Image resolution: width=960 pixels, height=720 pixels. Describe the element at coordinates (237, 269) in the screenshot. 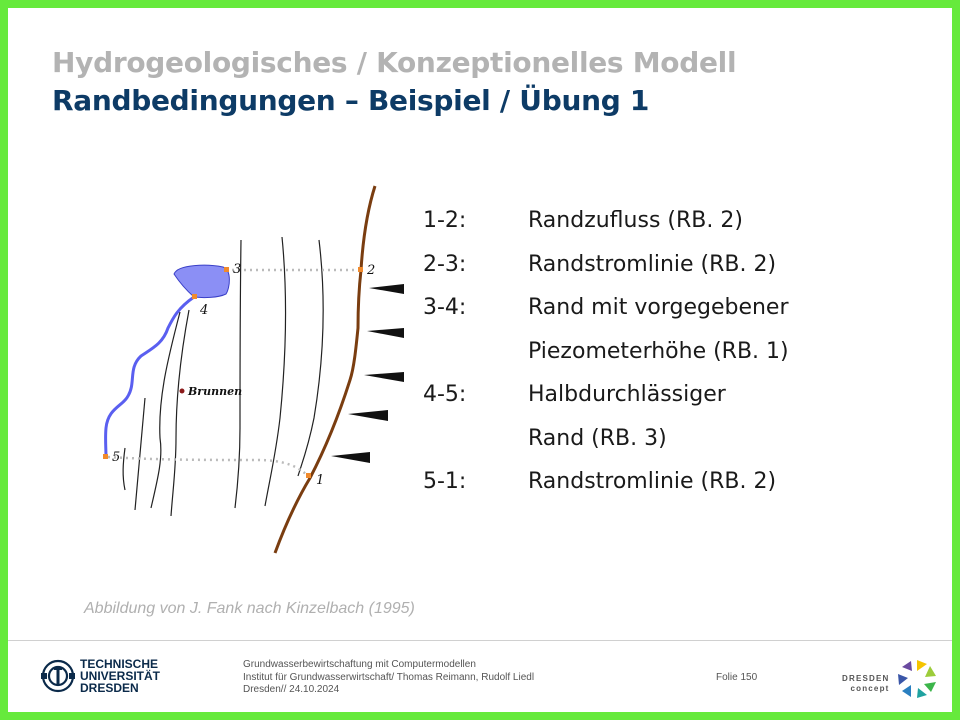

I see `point-label-3: 3` at that location.